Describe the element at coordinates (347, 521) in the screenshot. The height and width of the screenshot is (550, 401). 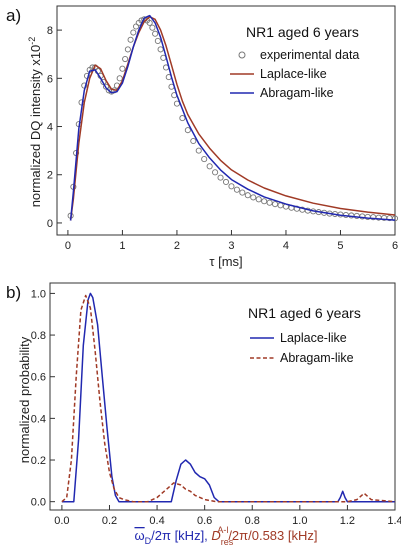
I see `x-tick-label: 1.2` at that location.